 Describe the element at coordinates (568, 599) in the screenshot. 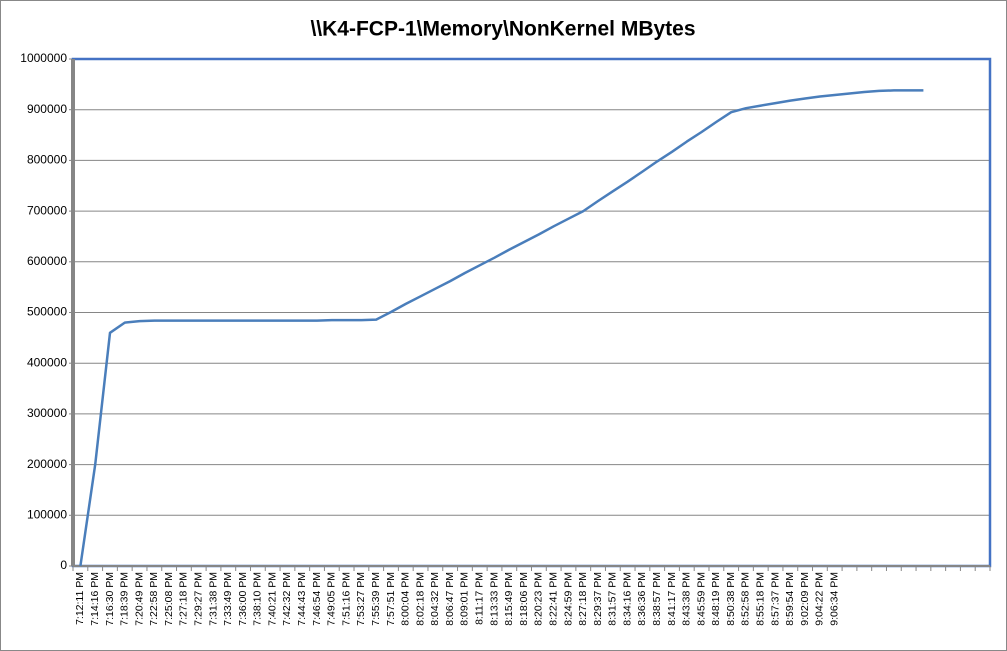

I see `x-tick-label: 8:24:59 PM` at that location.